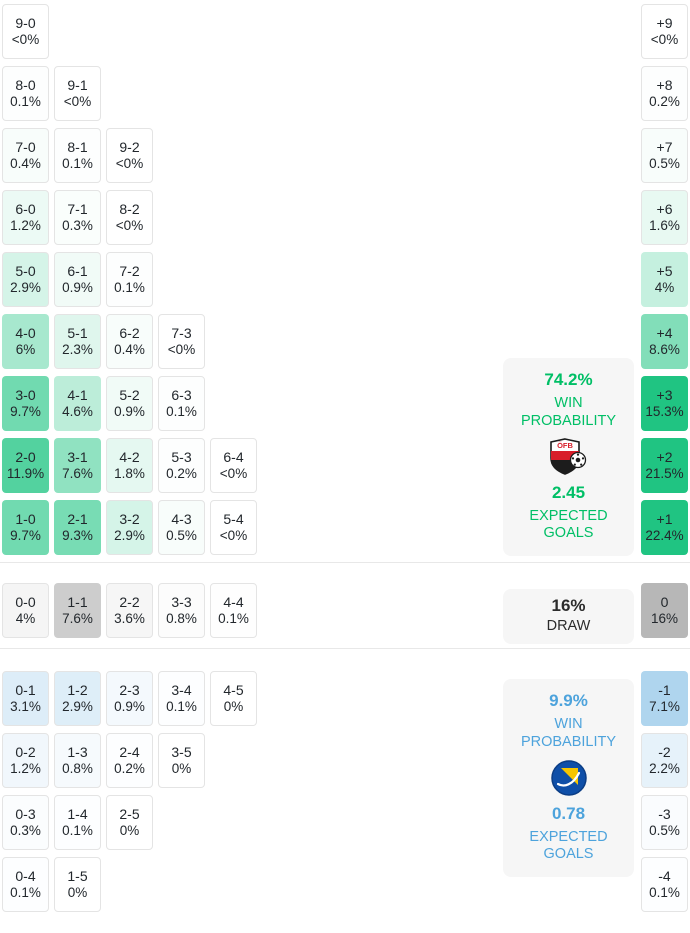 This screenshot has width=690, height=933. I want to click on goal-diff-cell: 0 16%, so click(664, 610).